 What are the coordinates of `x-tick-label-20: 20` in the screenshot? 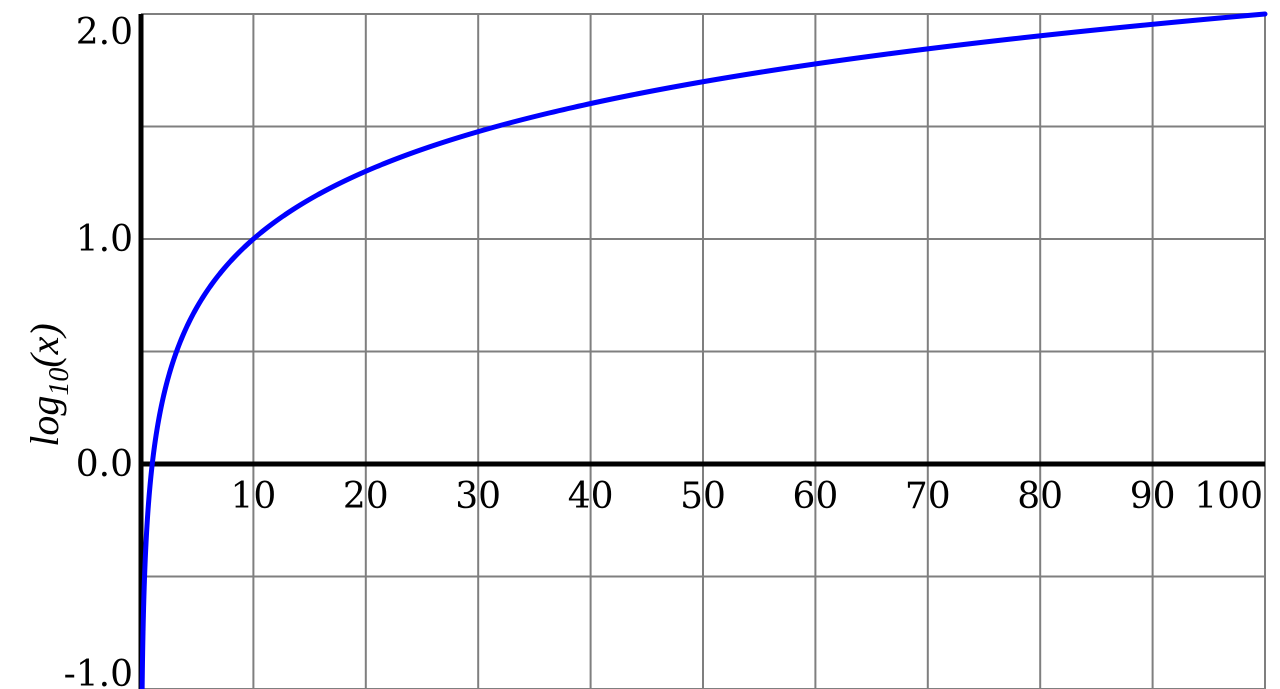 It's located at (366, 496).